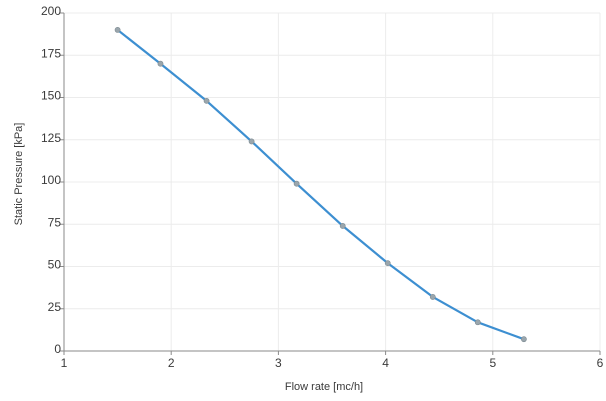 The width and height of the screenshot is (606, 401). I want to click on y-ticks: 0 25 50 75 100 125 150 175 200, so click(52, 180).